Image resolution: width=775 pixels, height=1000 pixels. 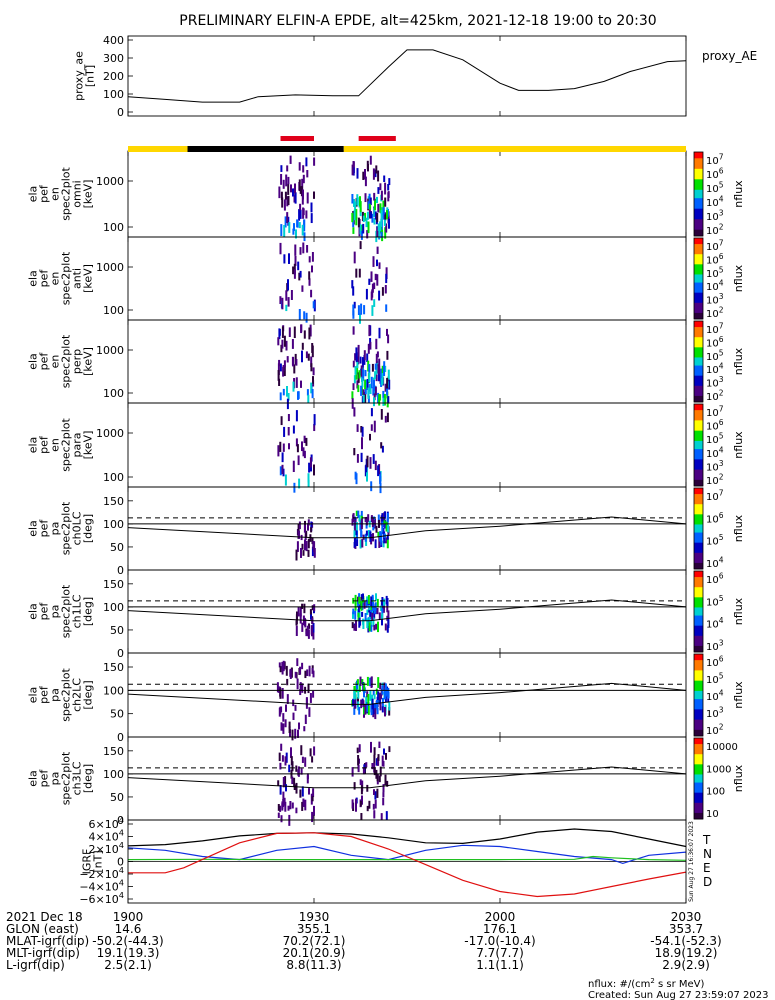 What do you see at coordinates (110, 433) in the screenshot?
I see `y-tick-label: 1000` at bounding box center [110, 433].